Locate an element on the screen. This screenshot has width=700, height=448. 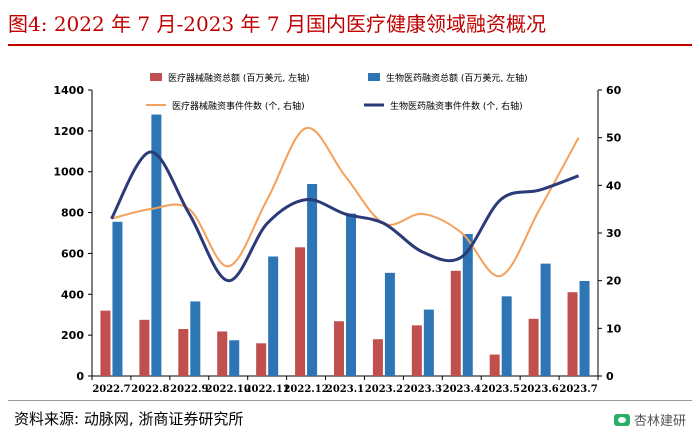
title-divider is located at coordinates (350, 45).